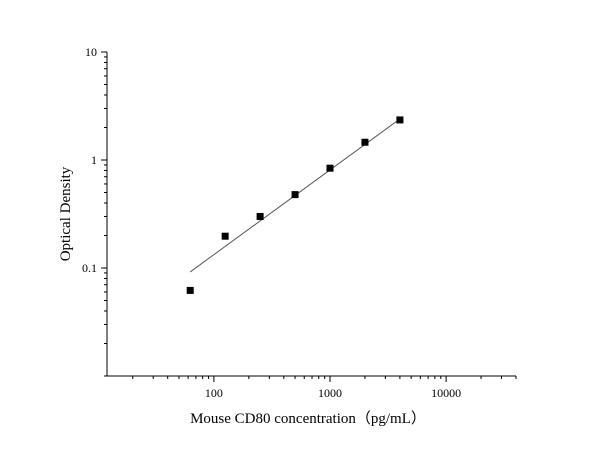 This screenshot has width=600, height=450. I want to click on y-tick-label: 1, so click(94, 160).